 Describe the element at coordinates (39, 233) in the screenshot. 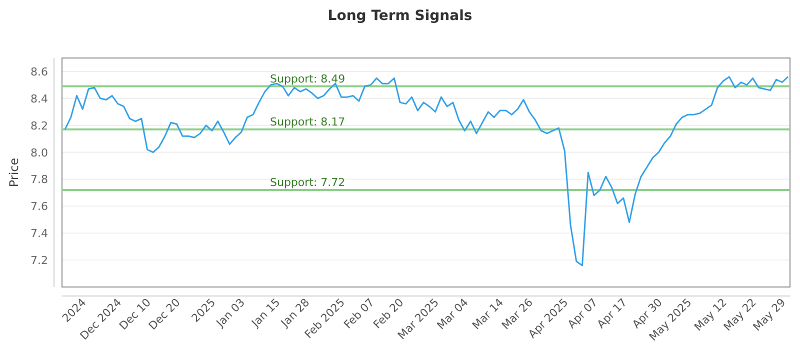

I see `y-tick-label: 7.4` at that location.